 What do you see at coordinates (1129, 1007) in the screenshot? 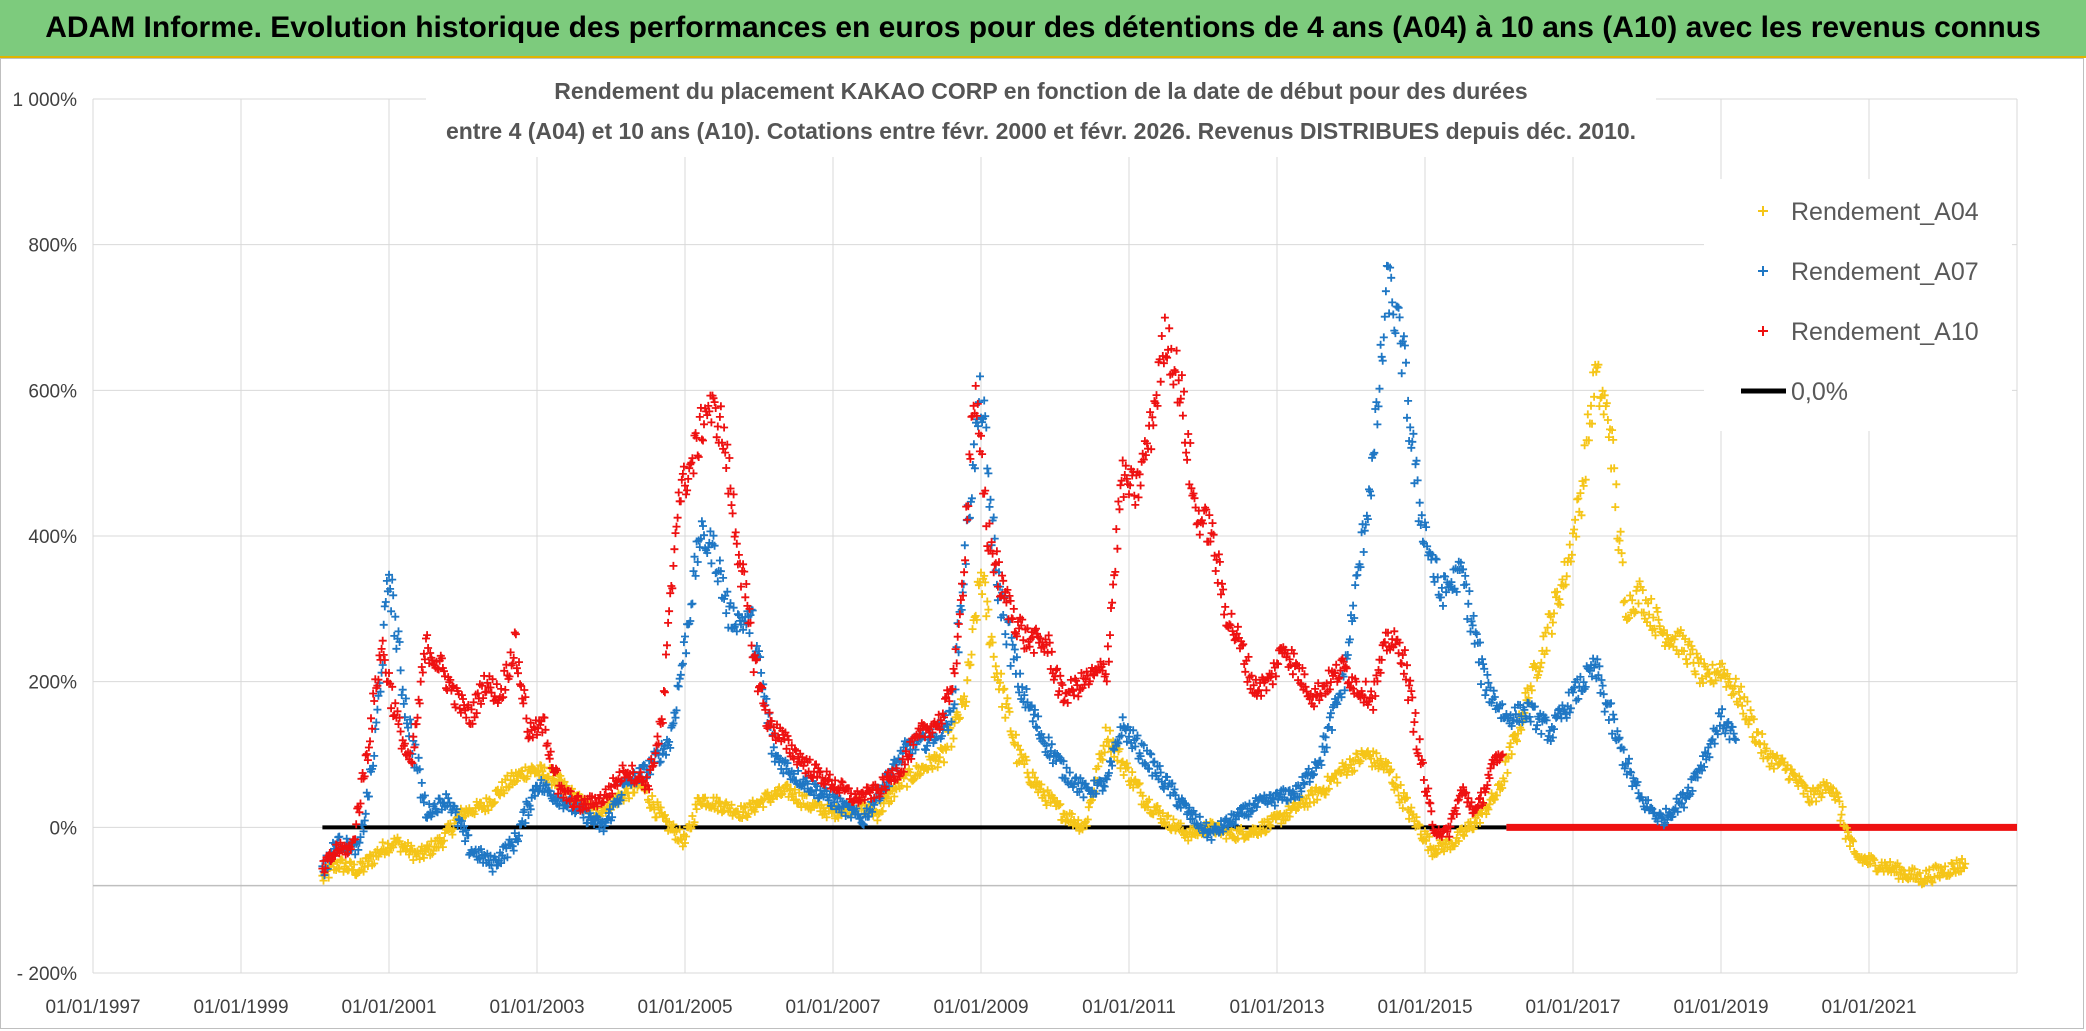
I see `x-tick-label: 01/01/2011` at bounding box center [1129, 1007].